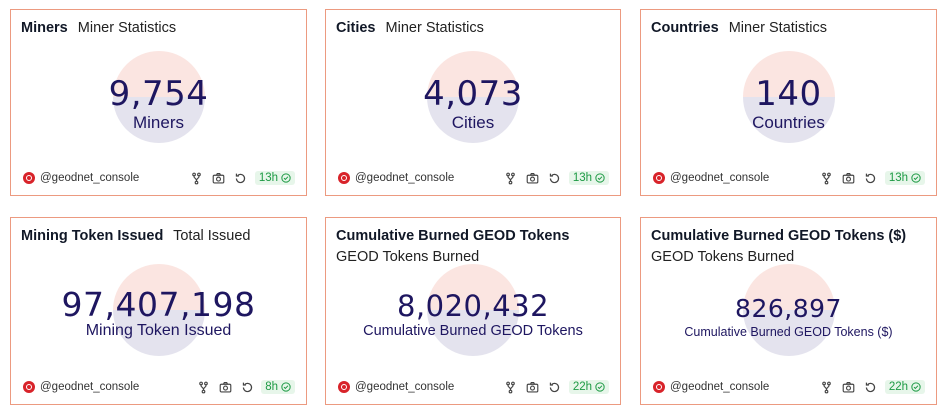 This screenshot has height=412, width=947. I want to click on card-subtitle: Total Issued, so click(212, 236).